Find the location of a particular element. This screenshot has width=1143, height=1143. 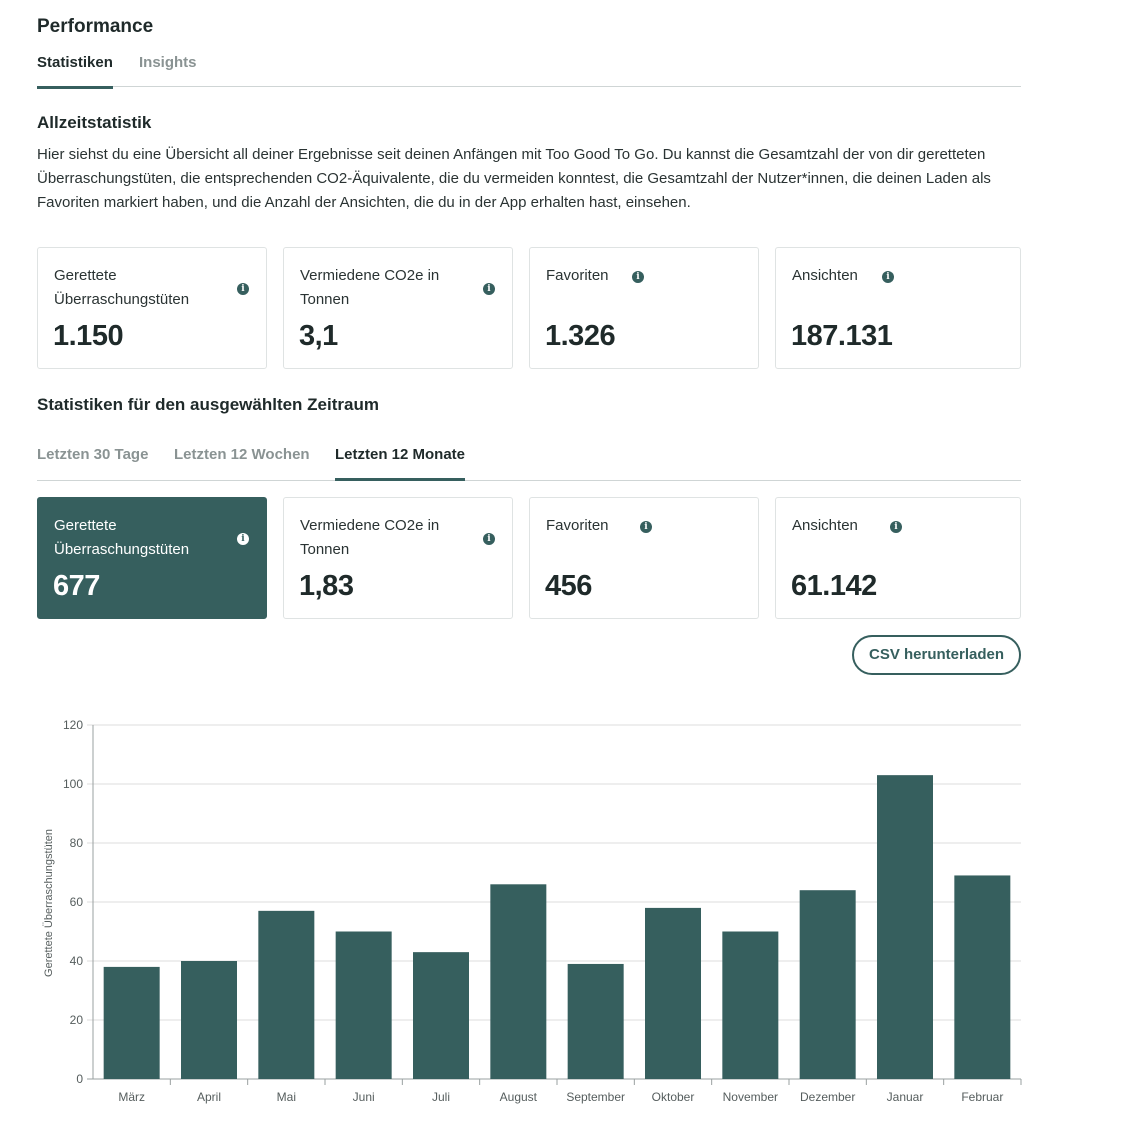

x-tick-label: November is located at coordinates (750, 1097).